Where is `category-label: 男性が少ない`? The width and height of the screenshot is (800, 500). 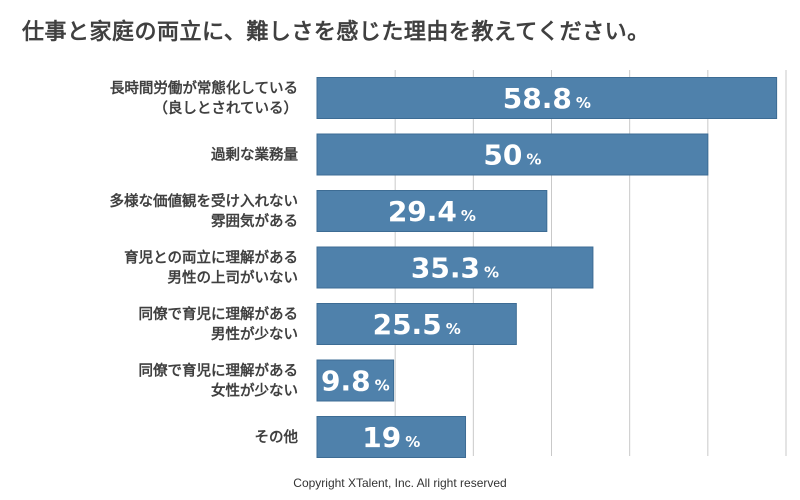 category-label: 男性が少ない is located at coordinates (254, 334).